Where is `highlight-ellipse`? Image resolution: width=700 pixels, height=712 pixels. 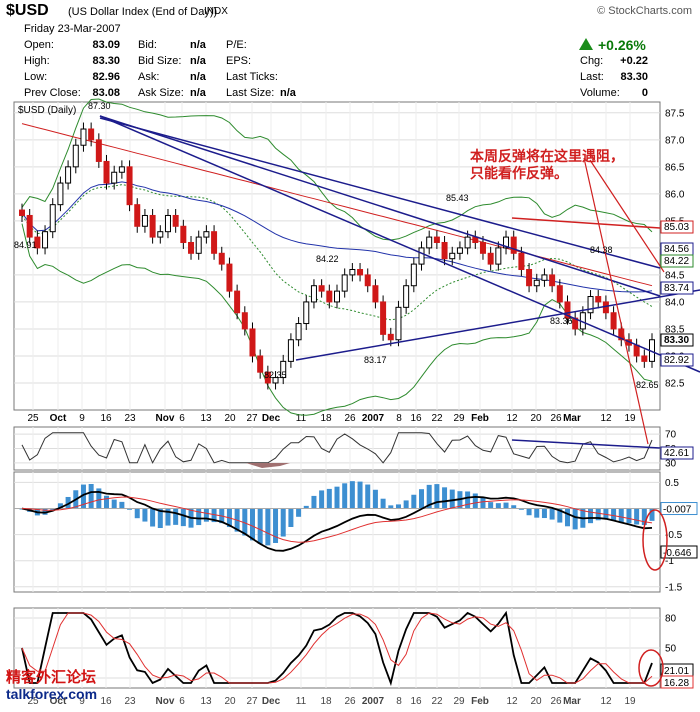
highlight-ellipse is located at coordinates (651, 668).